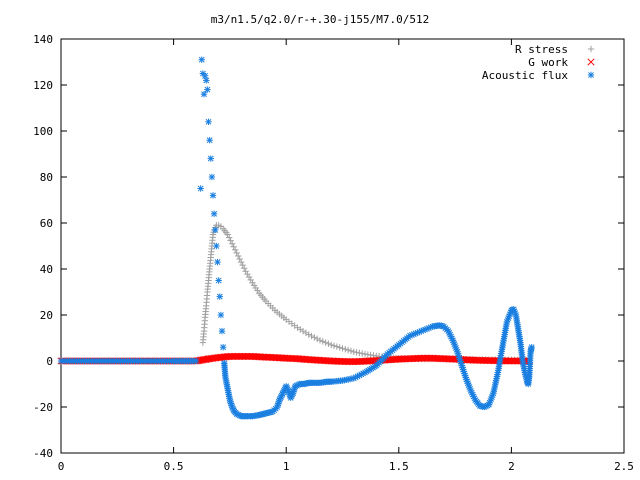  Describe the element at coordinates (511, 466) in the screenshot. I see `x-tick-label: 2` at that location.